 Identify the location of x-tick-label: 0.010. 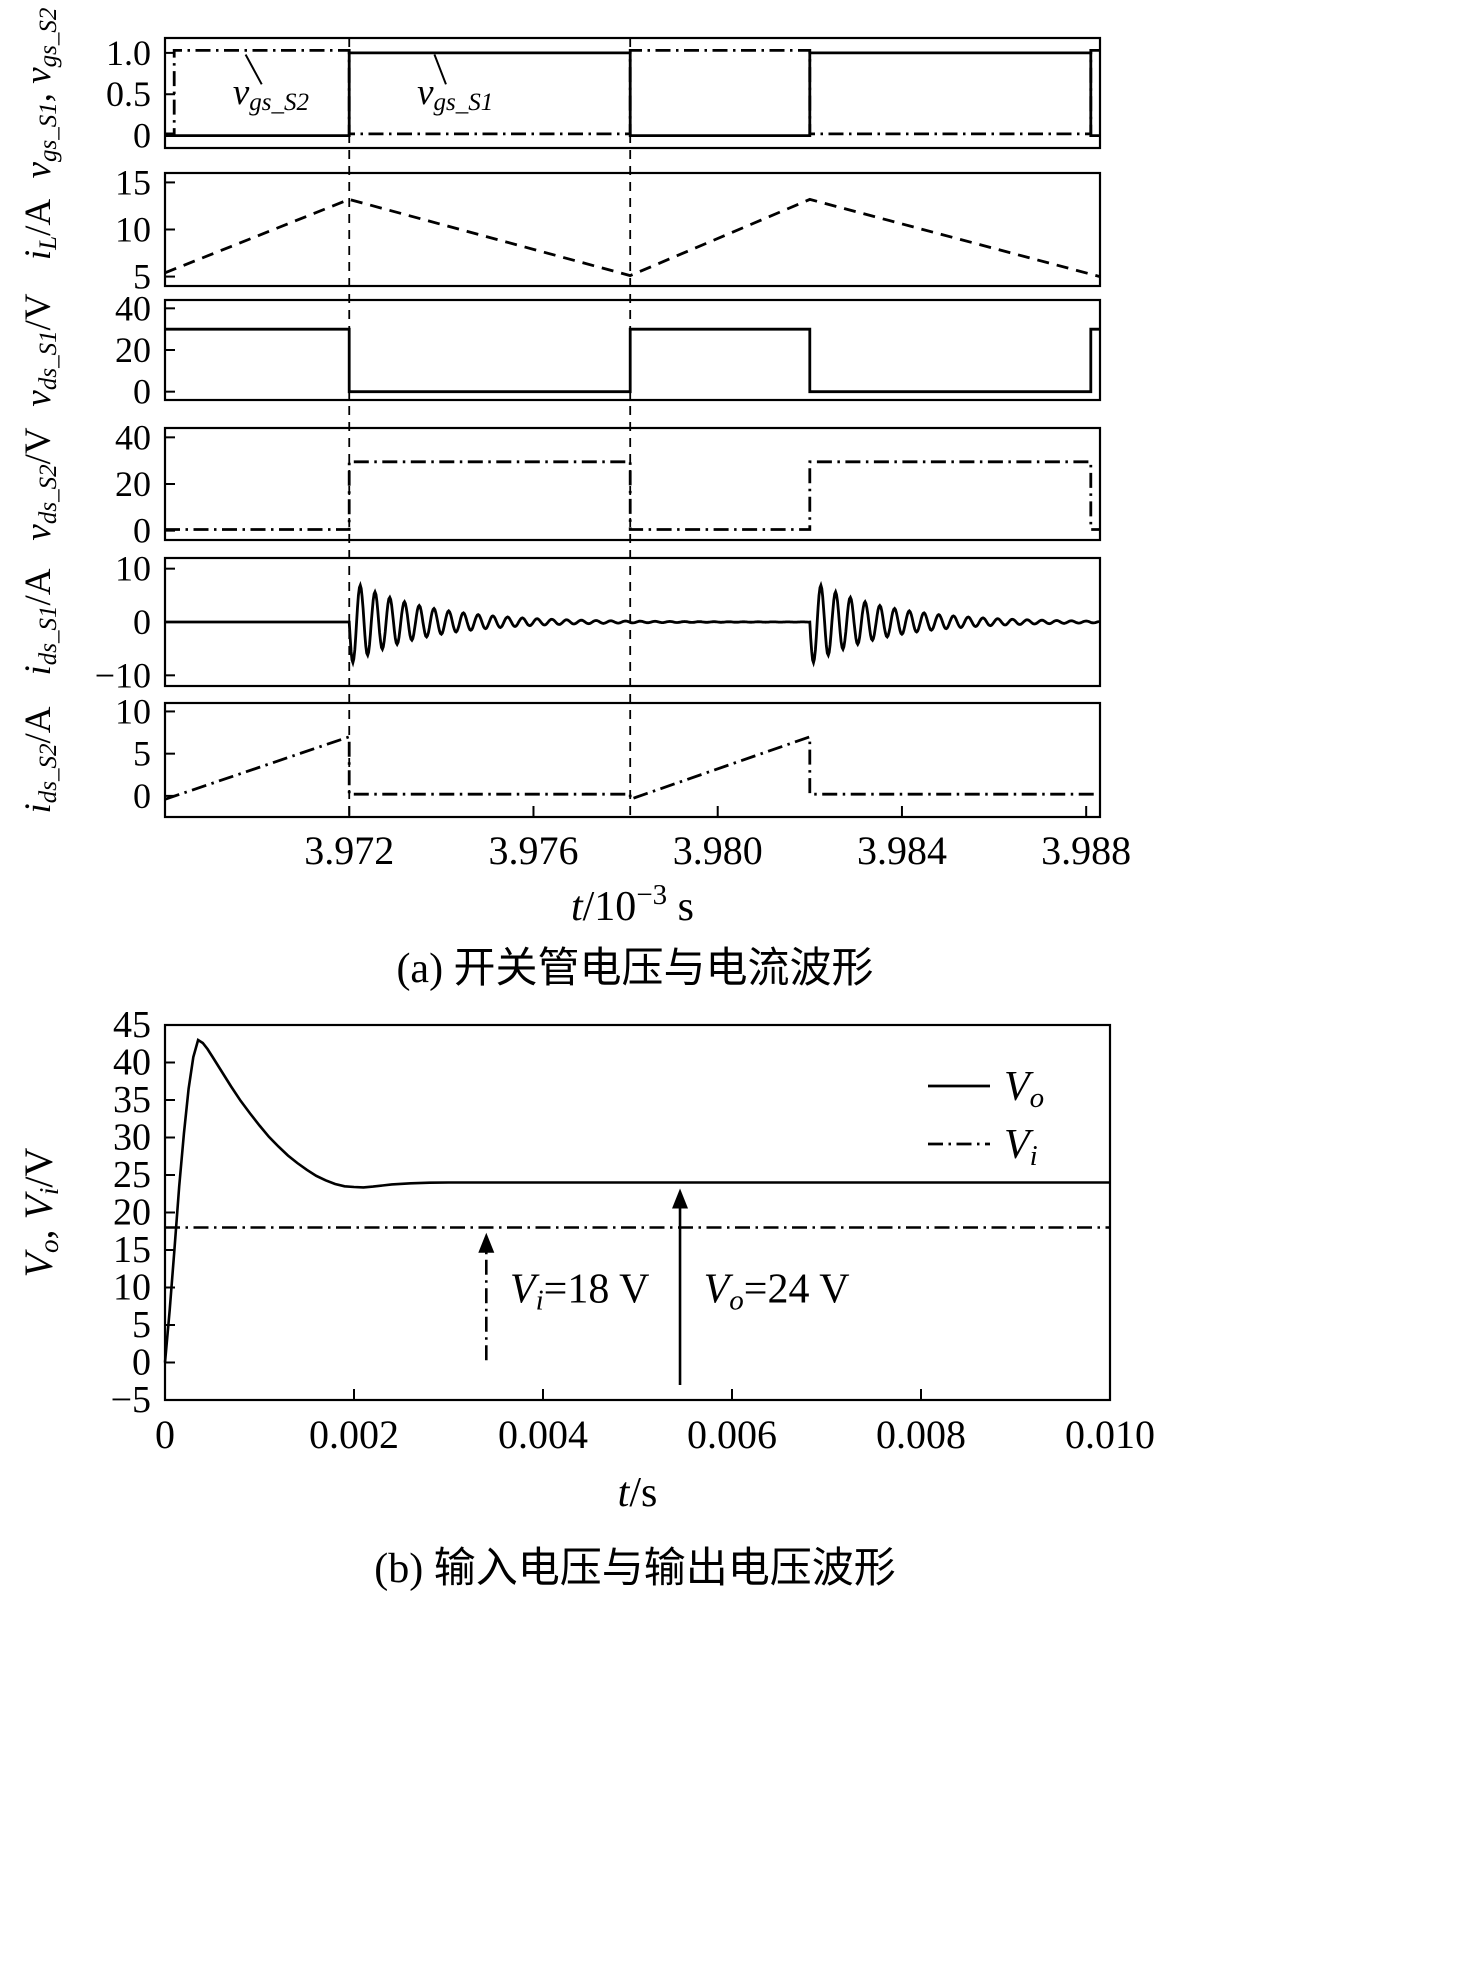
(1110, 1434).